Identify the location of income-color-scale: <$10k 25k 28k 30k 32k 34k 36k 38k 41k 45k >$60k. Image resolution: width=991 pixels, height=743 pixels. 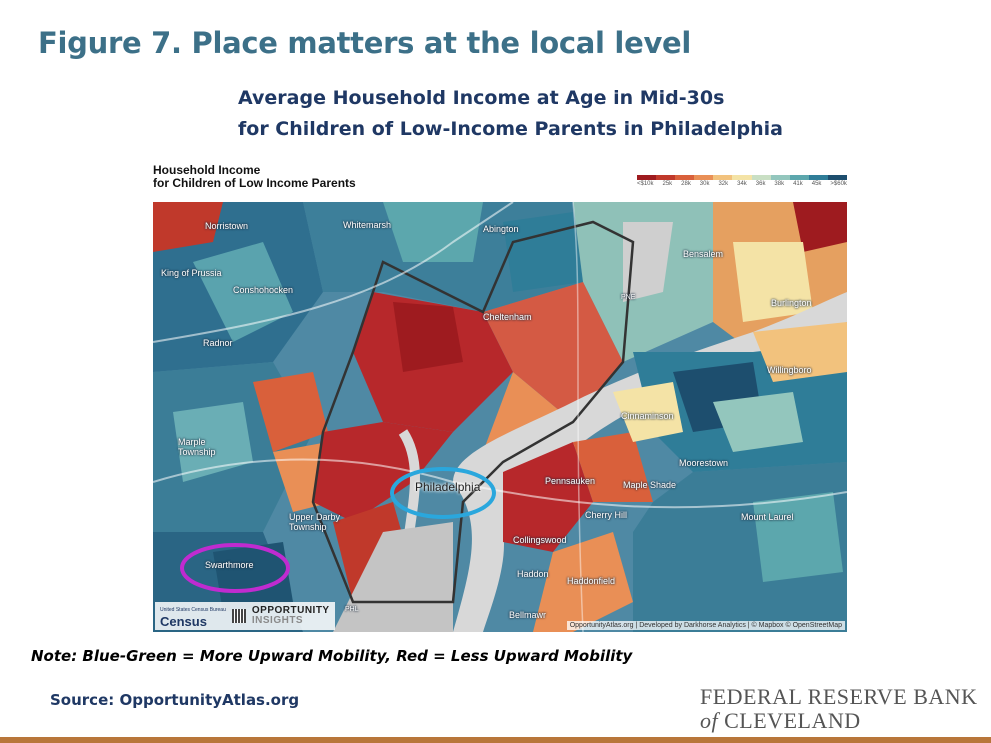
(742, 181).